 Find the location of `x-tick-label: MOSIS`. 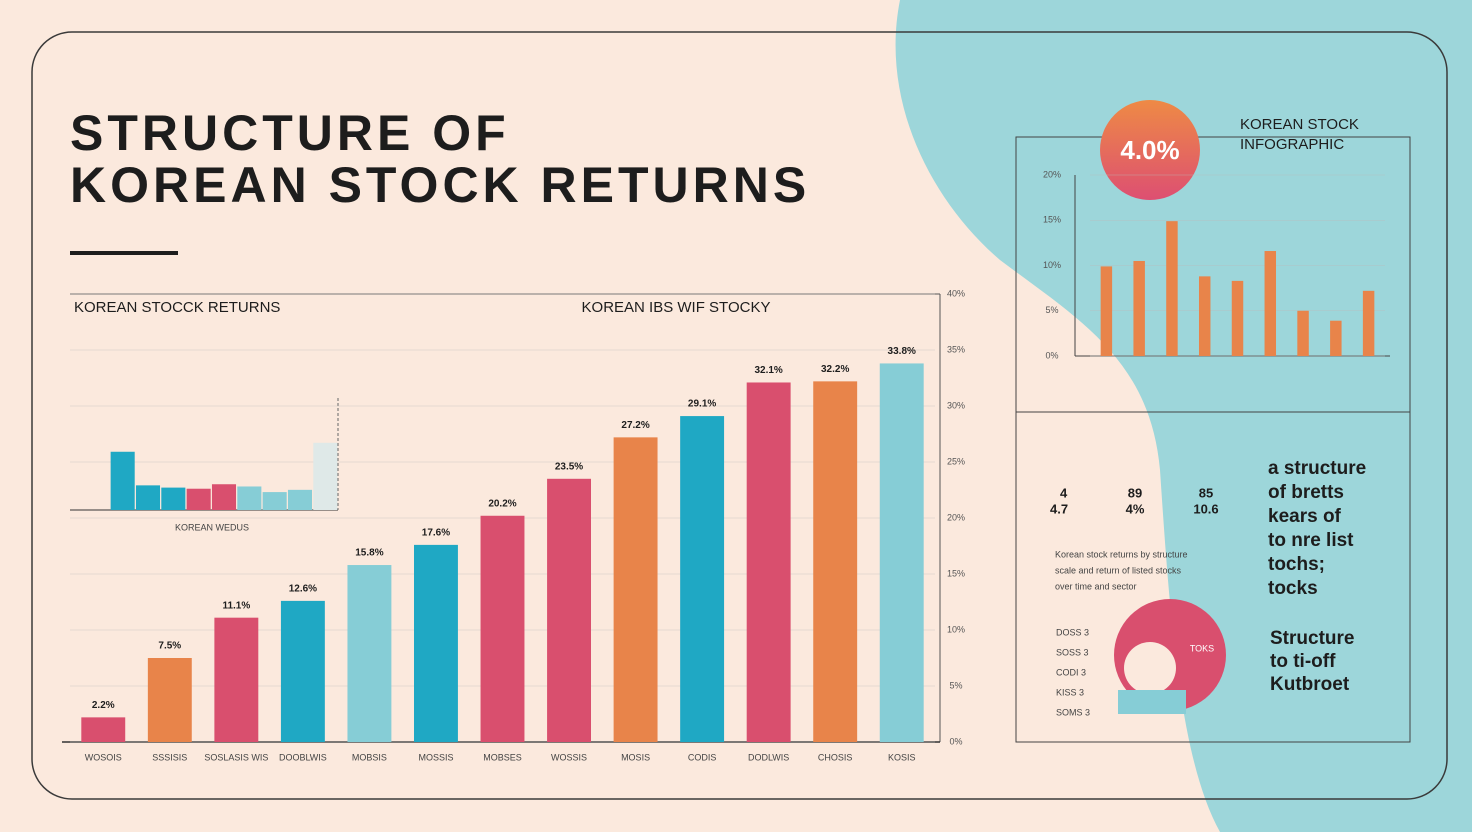

x-tick-label: MOSIS is located at coordinates (635, 757).